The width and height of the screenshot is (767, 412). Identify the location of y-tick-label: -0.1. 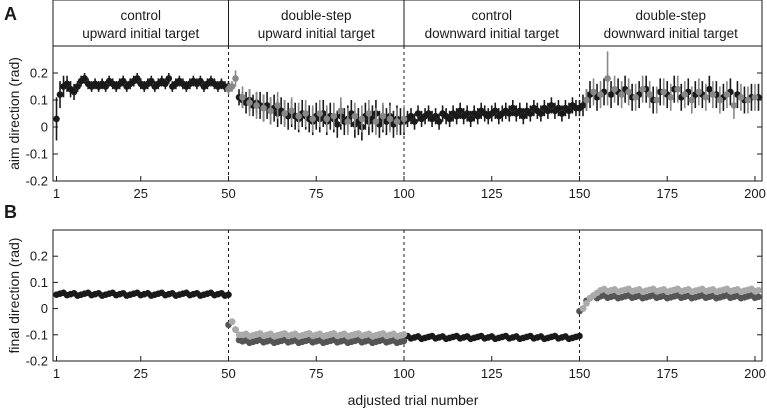
(37, 334).